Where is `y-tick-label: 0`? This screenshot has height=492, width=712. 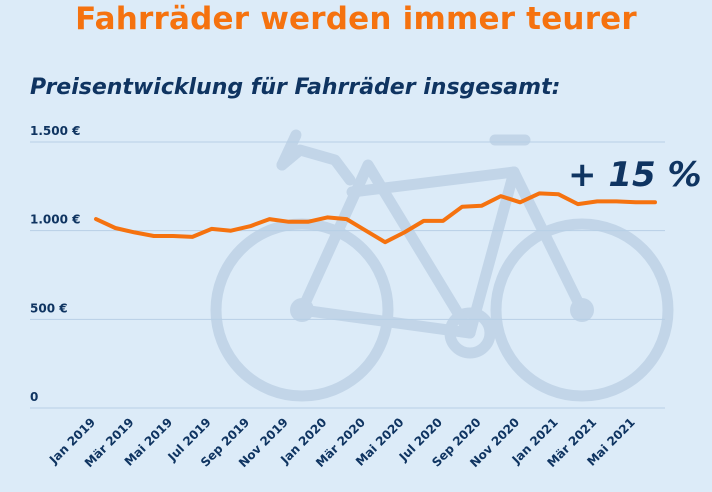 y-tick-label: 0 is located at coordinates (34, 397).